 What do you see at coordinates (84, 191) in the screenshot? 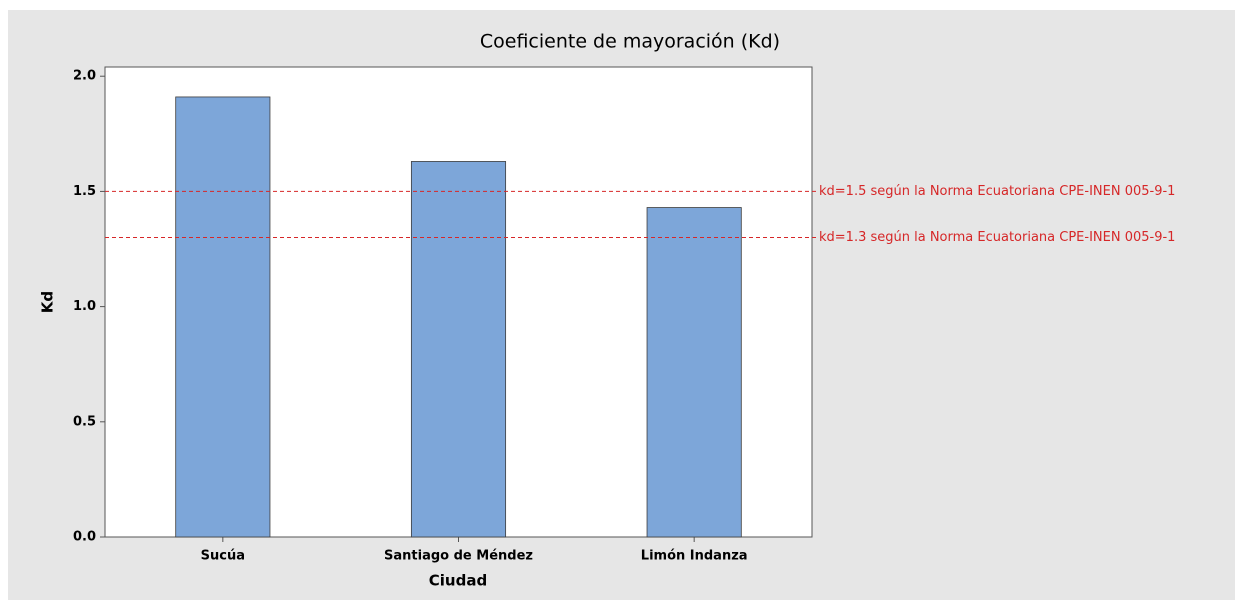
I see `y-tick-label: 1.5` at bounding box center [84, 191].